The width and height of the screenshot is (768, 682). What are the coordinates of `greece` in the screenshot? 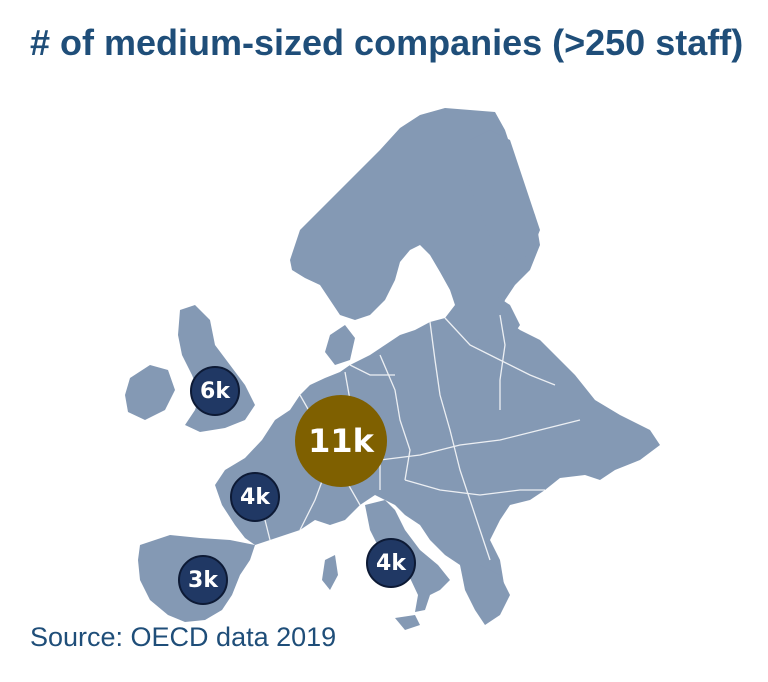 It's located at (485, 595).